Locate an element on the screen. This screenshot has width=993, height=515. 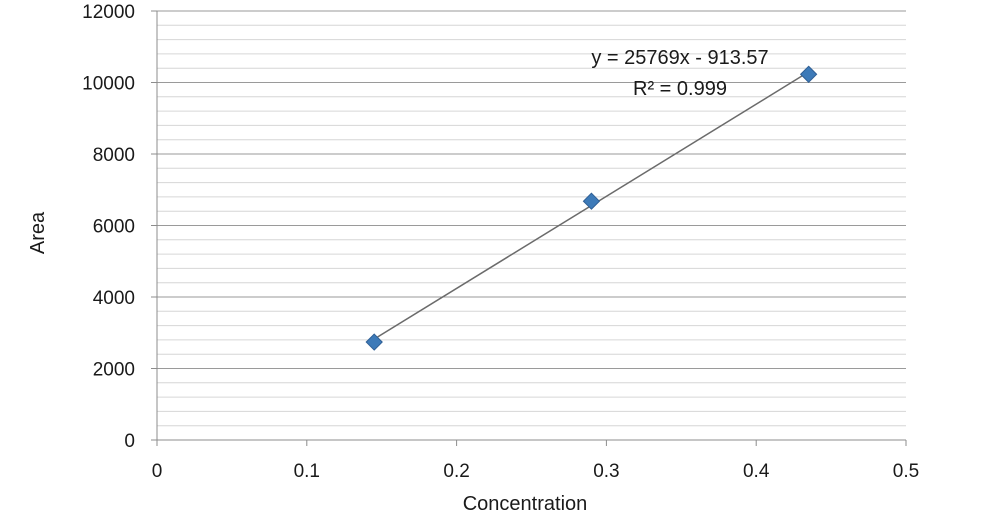
y-tick-label: 2000 is located at coordinates (114, 370).